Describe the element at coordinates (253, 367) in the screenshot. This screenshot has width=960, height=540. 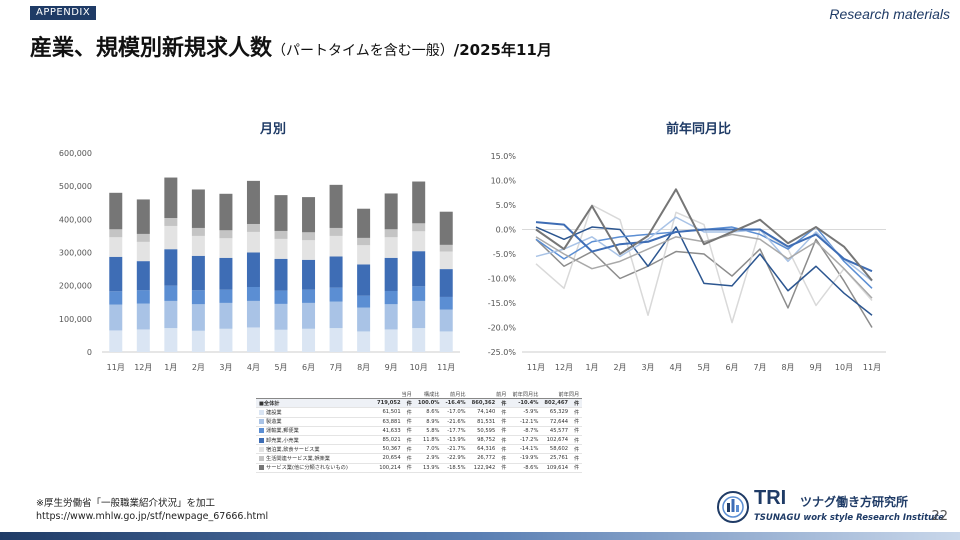
I see `x-tick-label: 4月` at that location.